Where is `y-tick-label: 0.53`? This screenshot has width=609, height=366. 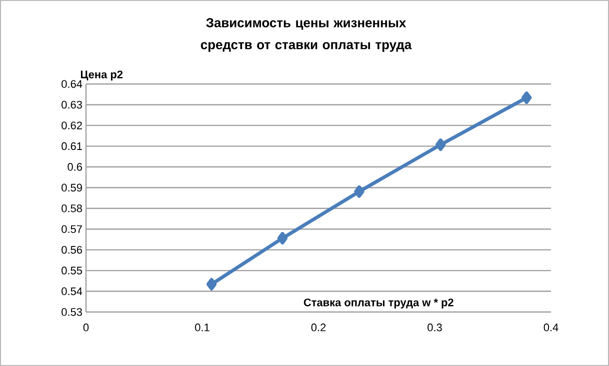
y-tick-label: 0.53 is located at coordinates (72, 312).